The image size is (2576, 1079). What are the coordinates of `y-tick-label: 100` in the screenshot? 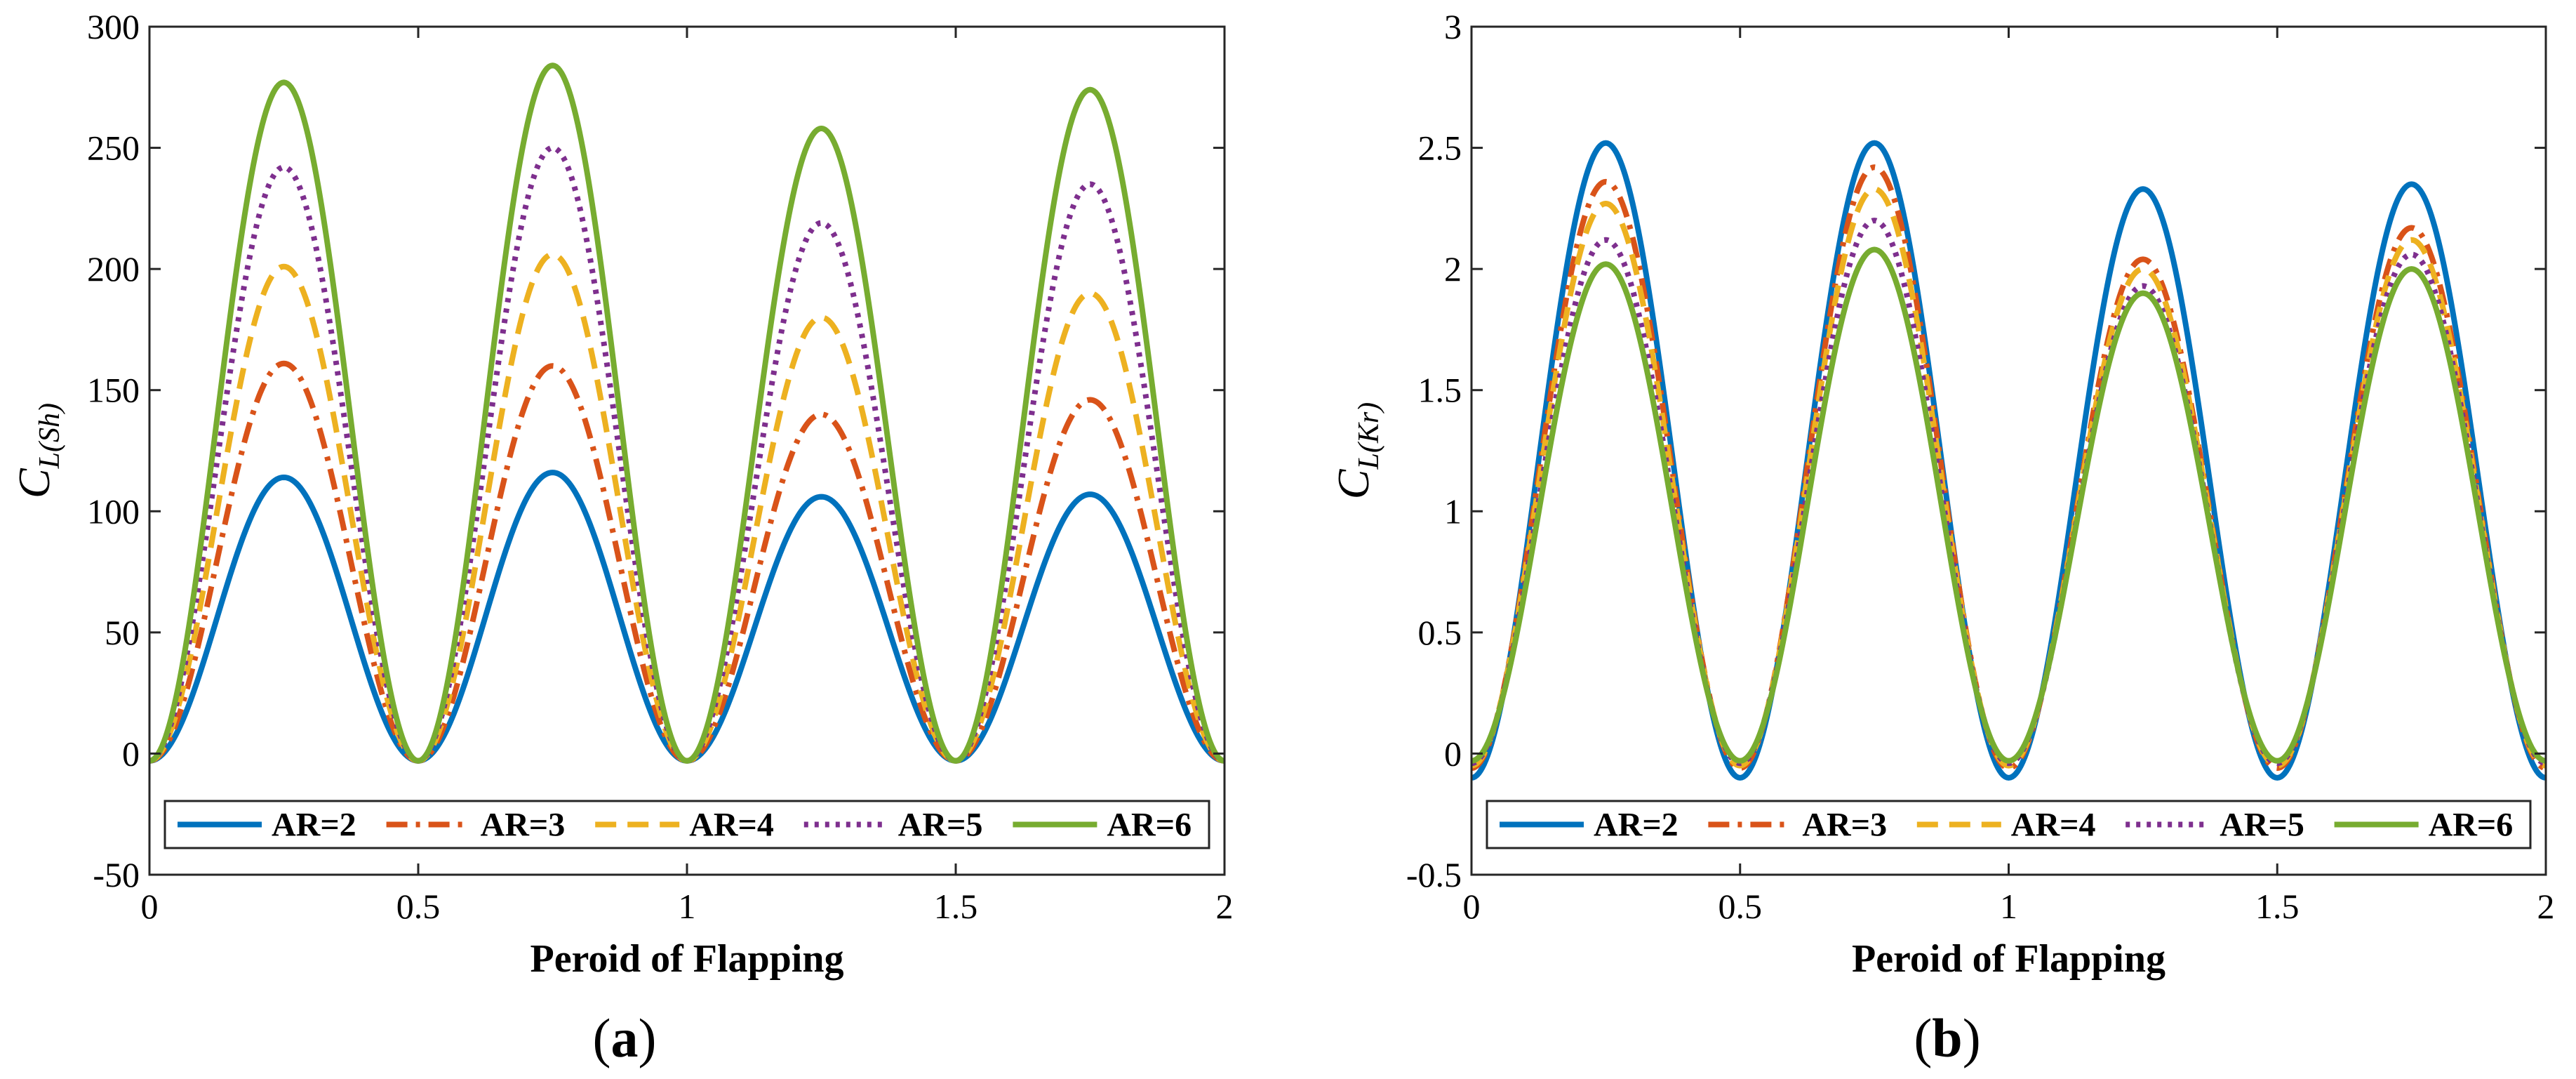 It's located at (114, 511).